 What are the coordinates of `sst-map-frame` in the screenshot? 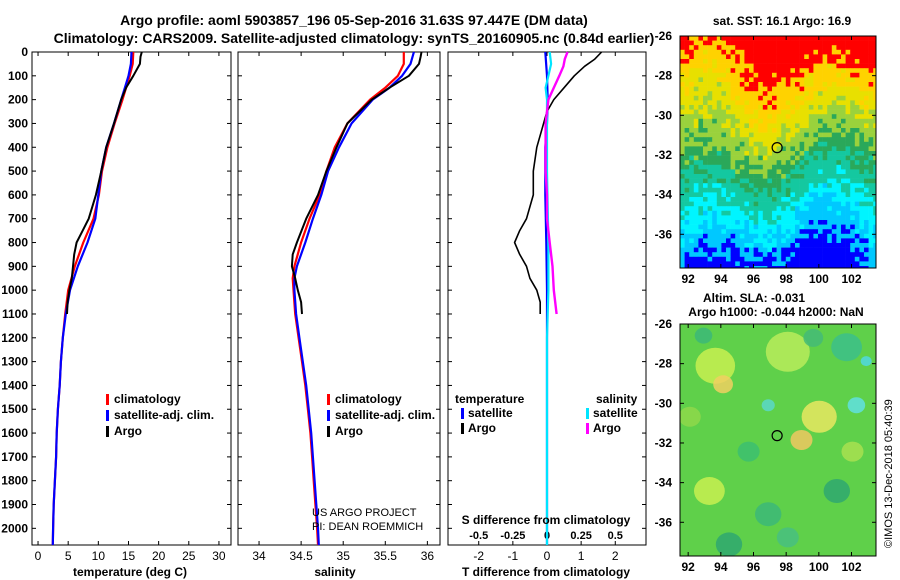 It's located at (778, 152).